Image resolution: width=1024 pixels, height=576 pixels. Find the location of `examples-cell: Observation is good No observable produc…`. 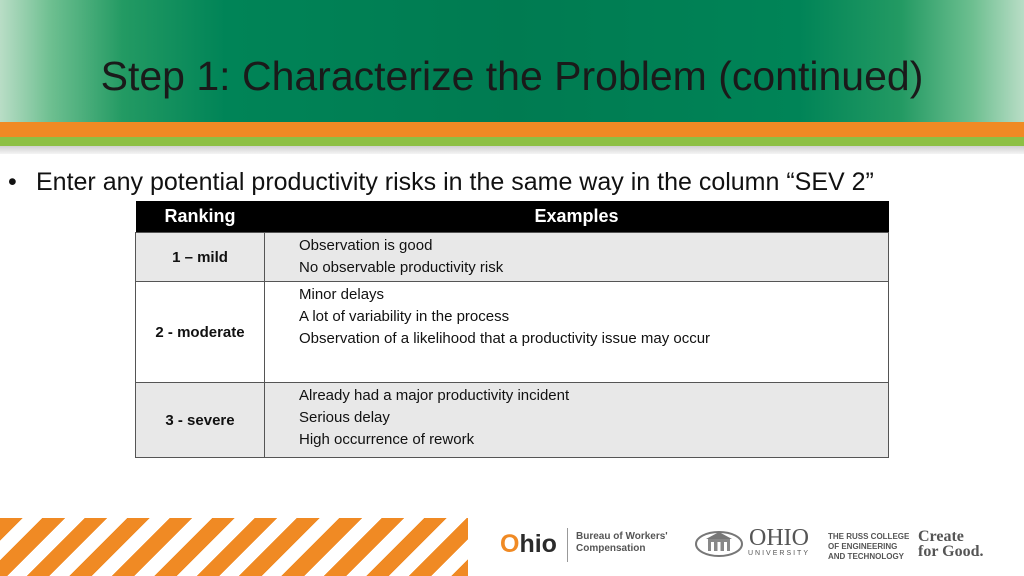

examples-cell: Observation is good No observable produc… is located at coordinates (576, 257).